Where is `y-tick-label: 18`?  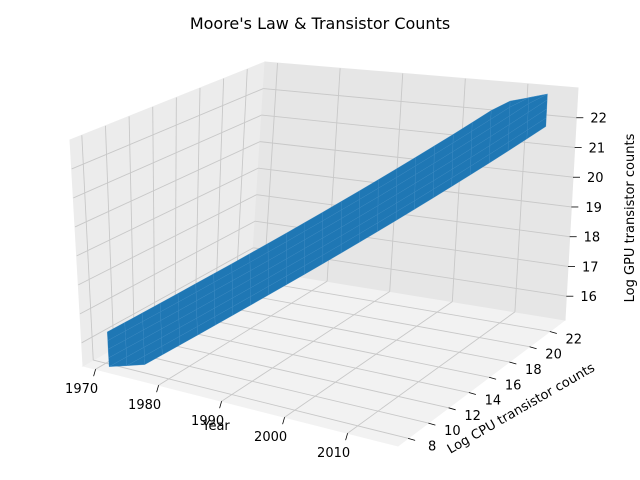
y-tick-label: 18 is located at coordinates (533, 370).